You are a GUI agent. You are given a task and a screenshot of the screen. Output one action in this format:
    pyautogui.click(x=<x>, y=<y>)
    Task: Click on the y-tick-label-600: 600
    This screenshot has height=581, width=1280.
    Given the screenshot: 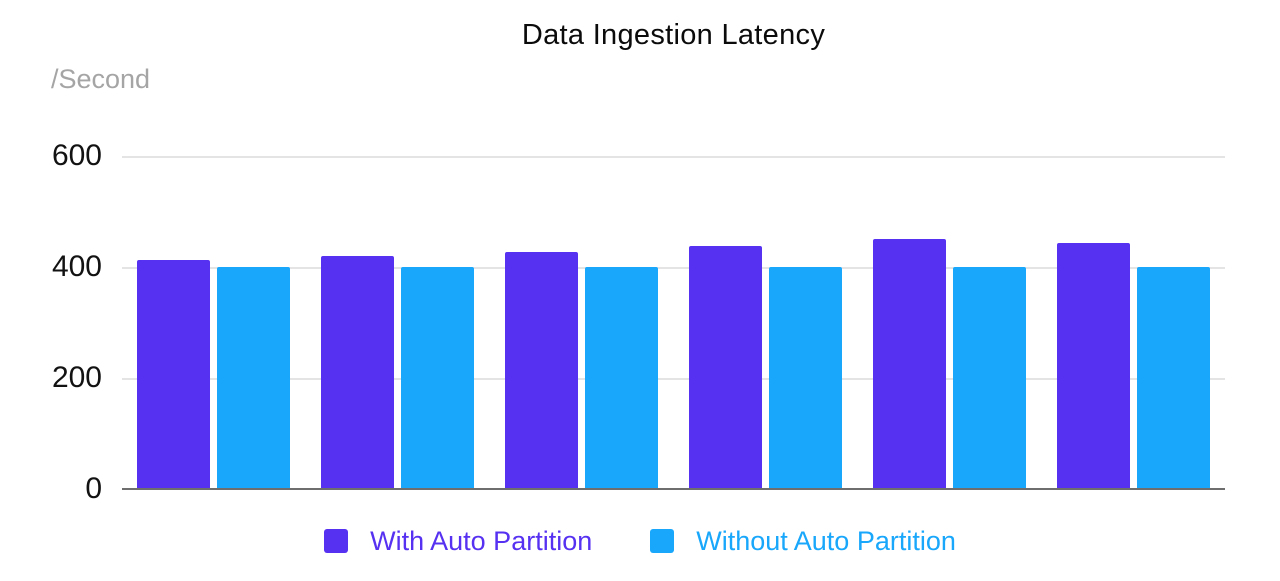 What is the action you would take?
    pyautogui.click(x=76, y=155)
    